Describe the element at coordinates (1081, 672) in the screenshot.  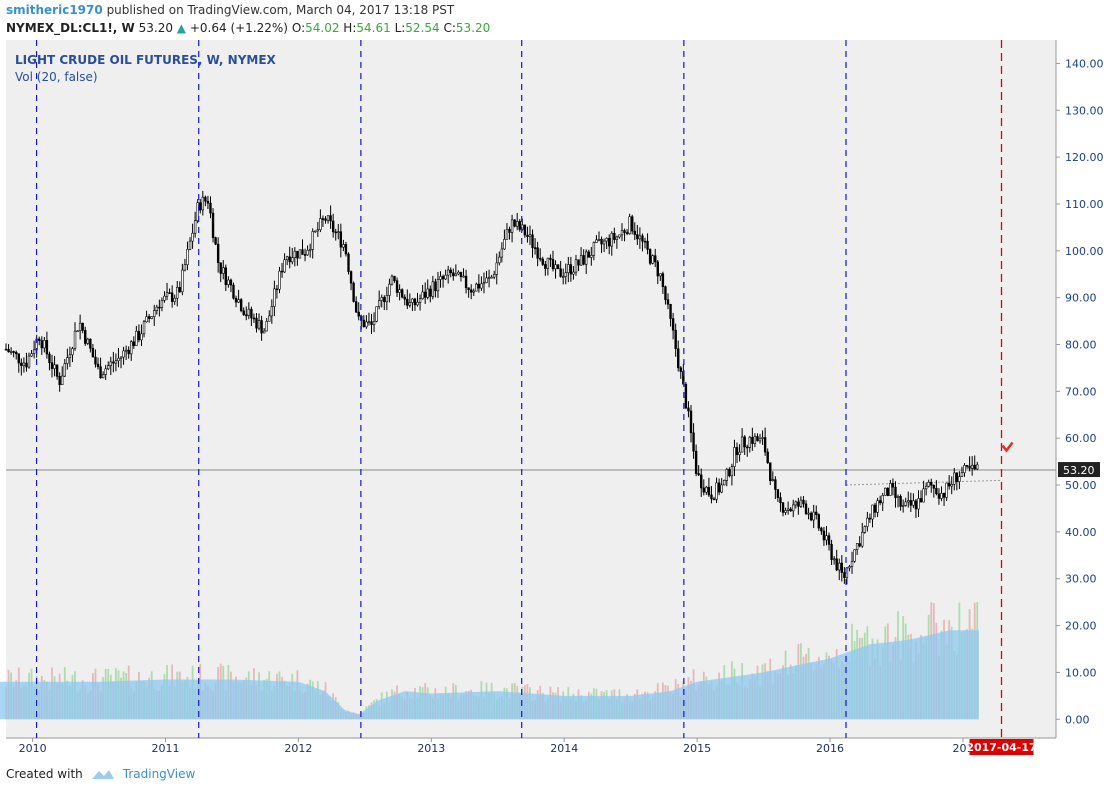
I see `price-tick-label: 10.00` at that location.